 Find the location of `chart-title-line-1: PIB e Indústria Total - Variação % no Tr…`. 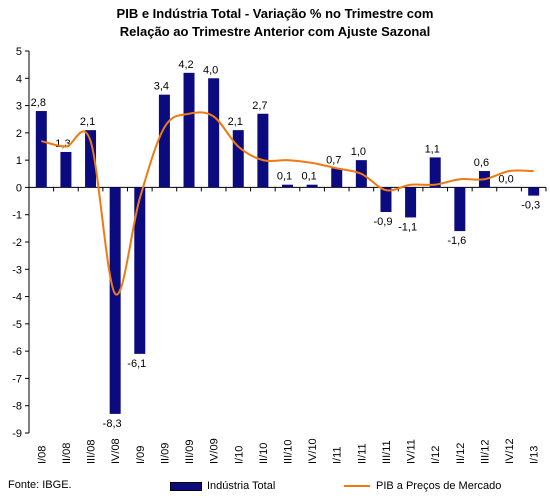

chart-title-line-1: PIB e Indústria Total - Variação % no Tr… is located at coordinates (275, 13).